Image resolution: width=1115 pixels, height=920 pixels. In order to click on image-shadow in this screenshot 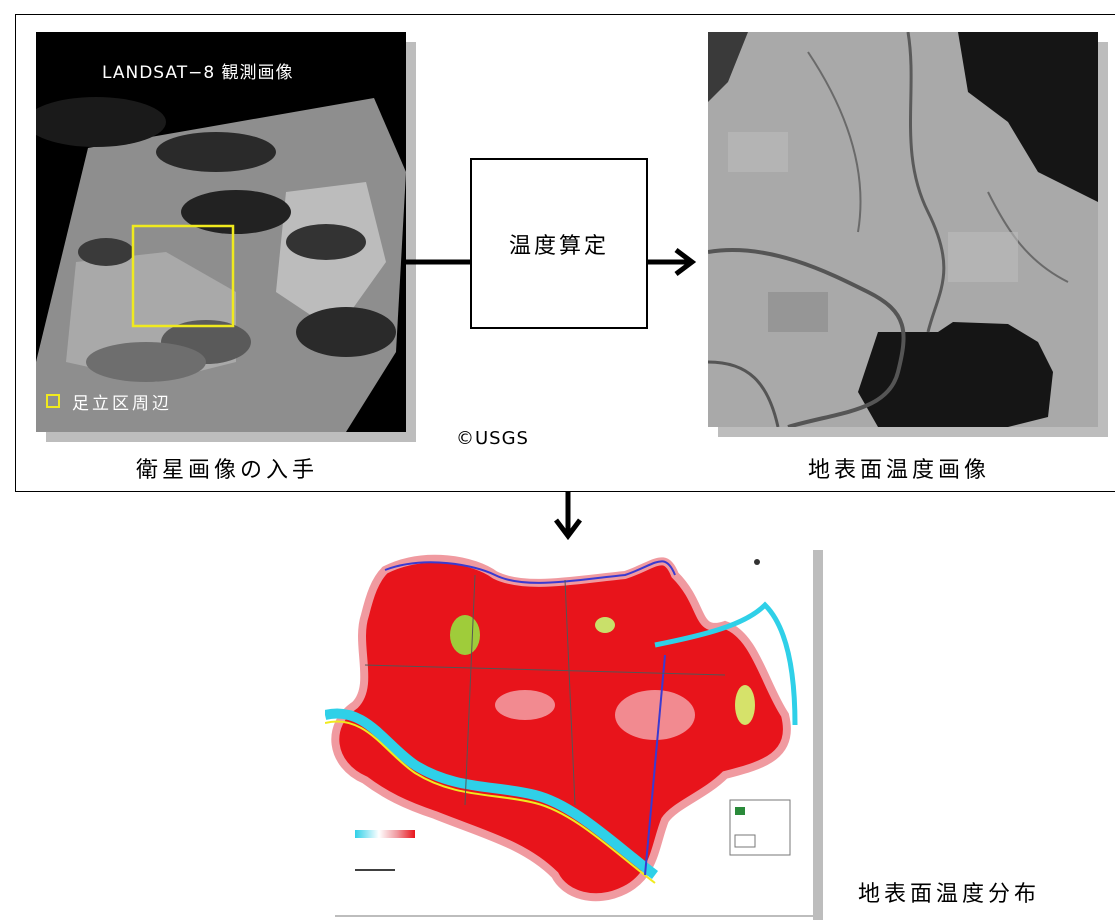, I will do `click(818, 735)`.